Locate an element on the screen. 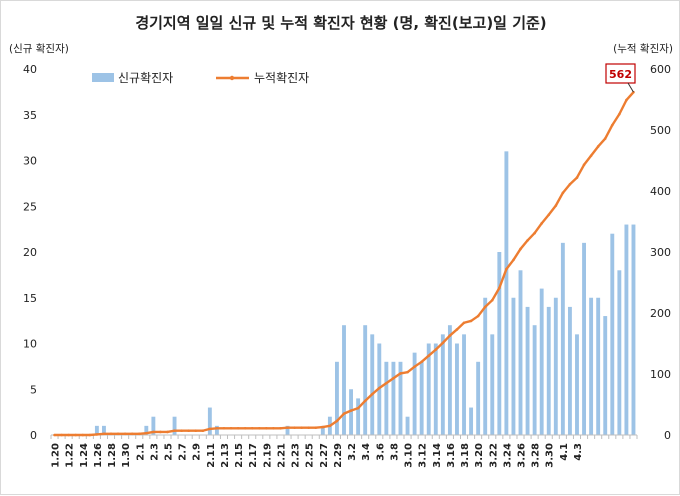 This screenshot has height=496, width=680. x-tick-label: 2.15 is located at coordinates (239, 455).